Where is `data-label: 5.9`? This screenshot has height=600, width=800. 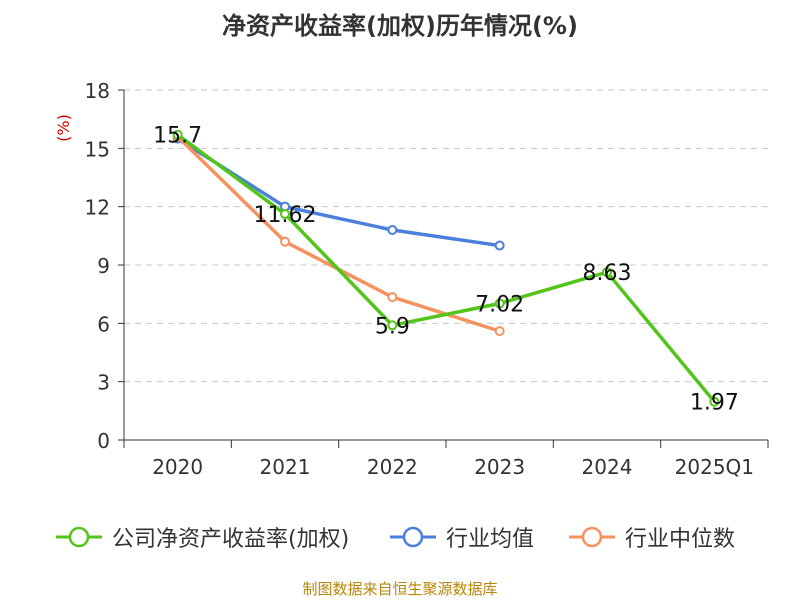 data-label: 5.9 is located at coordinates (392, 326).